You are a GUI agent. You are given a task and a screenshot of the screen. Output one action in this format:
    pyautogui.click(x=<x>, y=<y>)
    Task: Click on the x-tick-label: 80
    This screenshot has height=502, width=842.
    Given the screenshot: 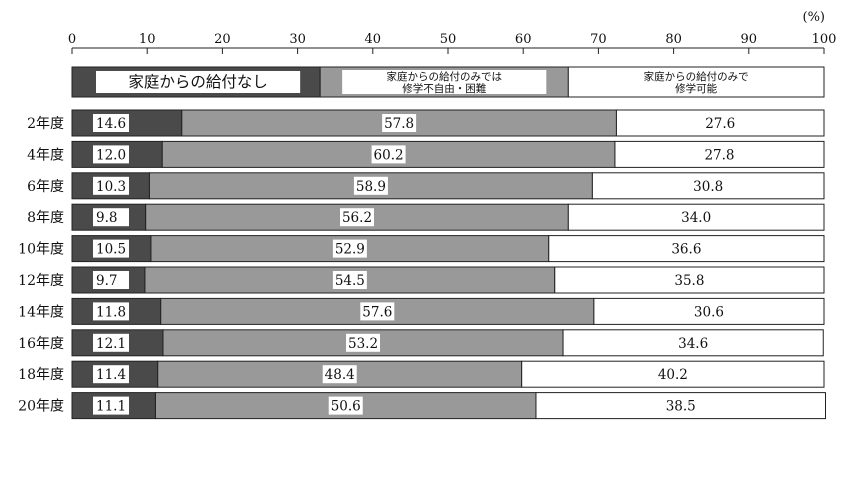 What is the action you would take?
    pyautogui.click(x=673, y=39)
    